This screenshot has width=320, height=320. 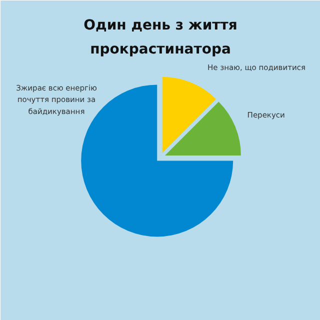 I want to click on chart-title: Один день з життя прокрастинатора, so click(x=161, y=37).